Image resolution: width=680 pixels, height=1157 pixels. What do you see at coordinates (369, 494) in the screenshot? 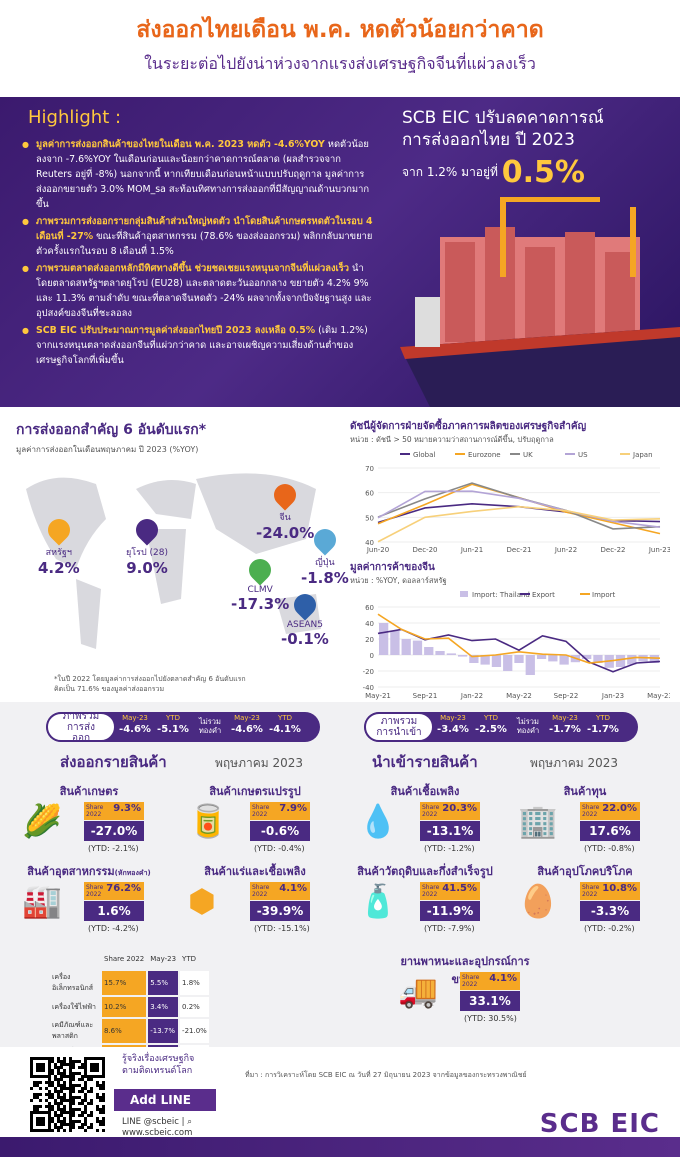
I see `pmi-ytick: 60` at bounding box center [369, 494].